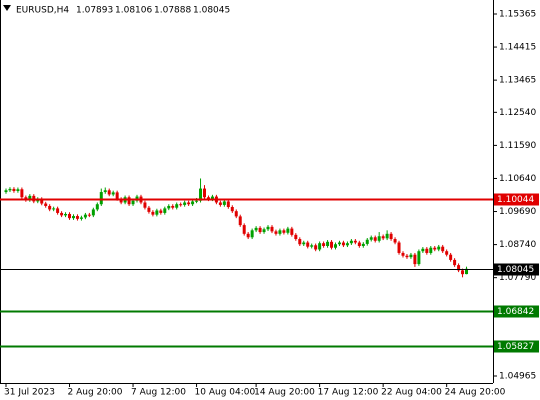 The image size is (540, 400). Describe the element at coordinates (95, 393) in the screenshot. I see `x-tick-label: 2 Aug 20:00` at that location.